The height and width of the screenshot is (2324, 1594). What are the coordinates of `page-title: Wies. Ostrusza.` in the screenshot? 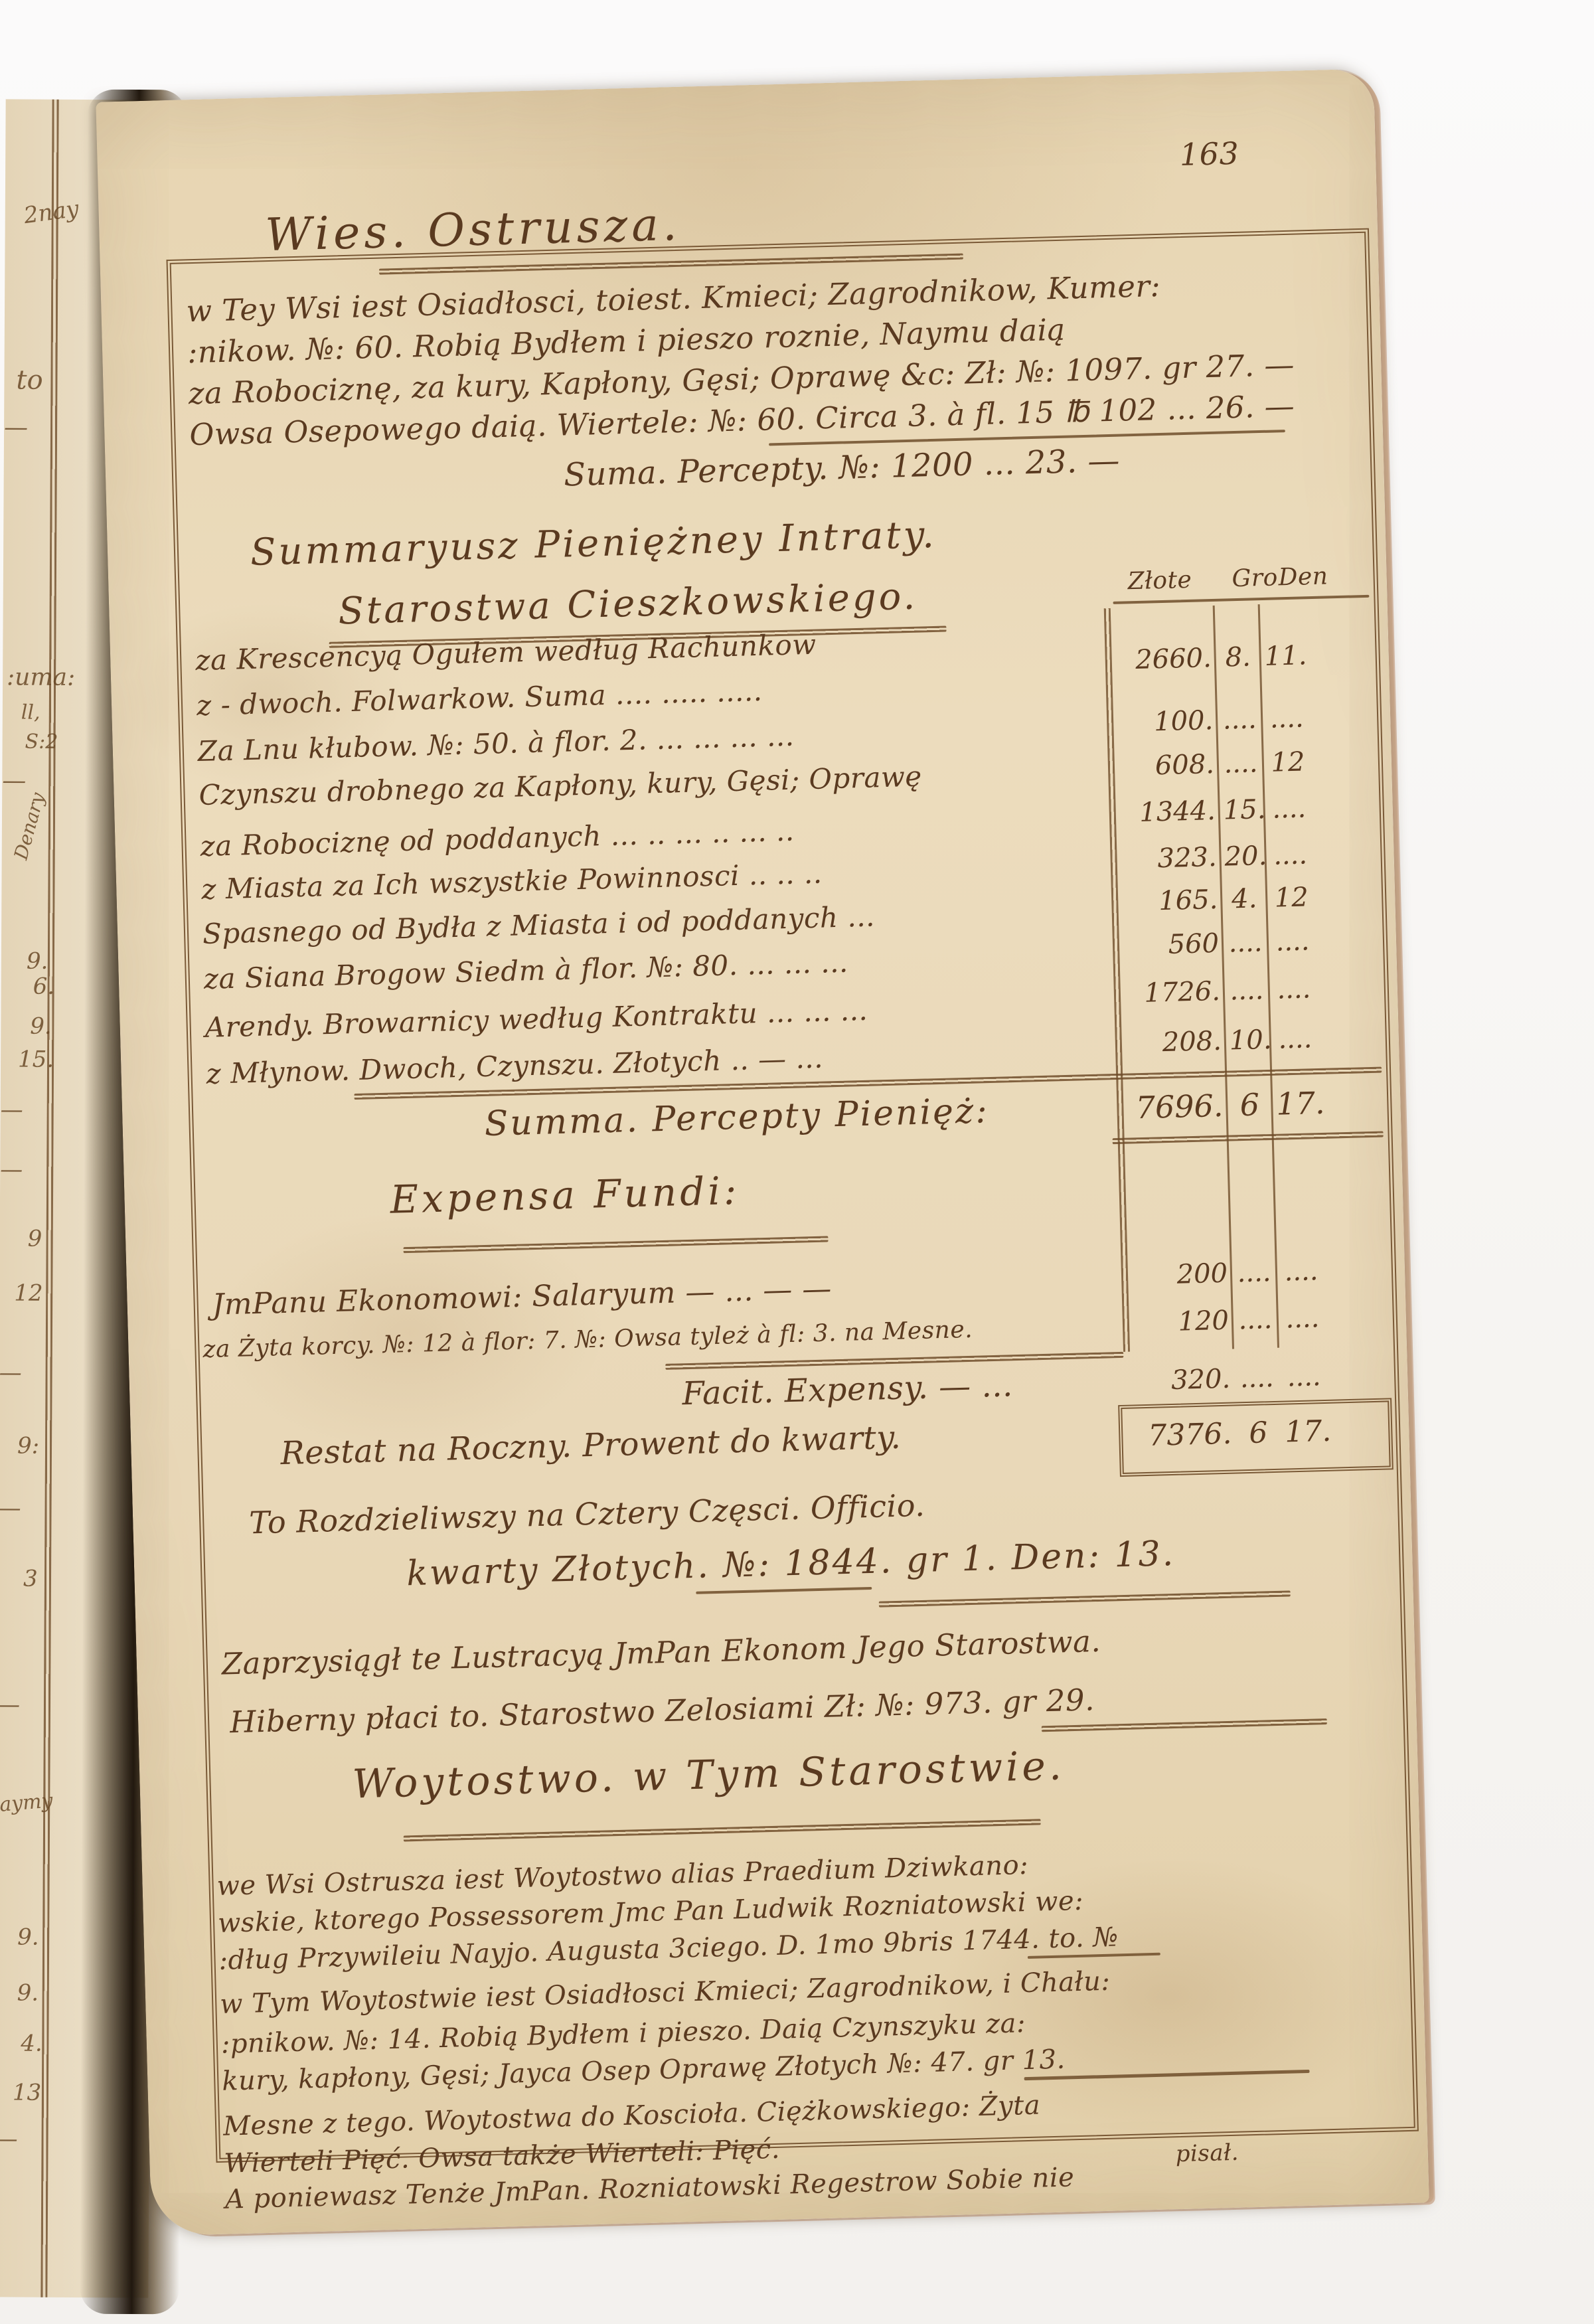 It's located at (473, 230).